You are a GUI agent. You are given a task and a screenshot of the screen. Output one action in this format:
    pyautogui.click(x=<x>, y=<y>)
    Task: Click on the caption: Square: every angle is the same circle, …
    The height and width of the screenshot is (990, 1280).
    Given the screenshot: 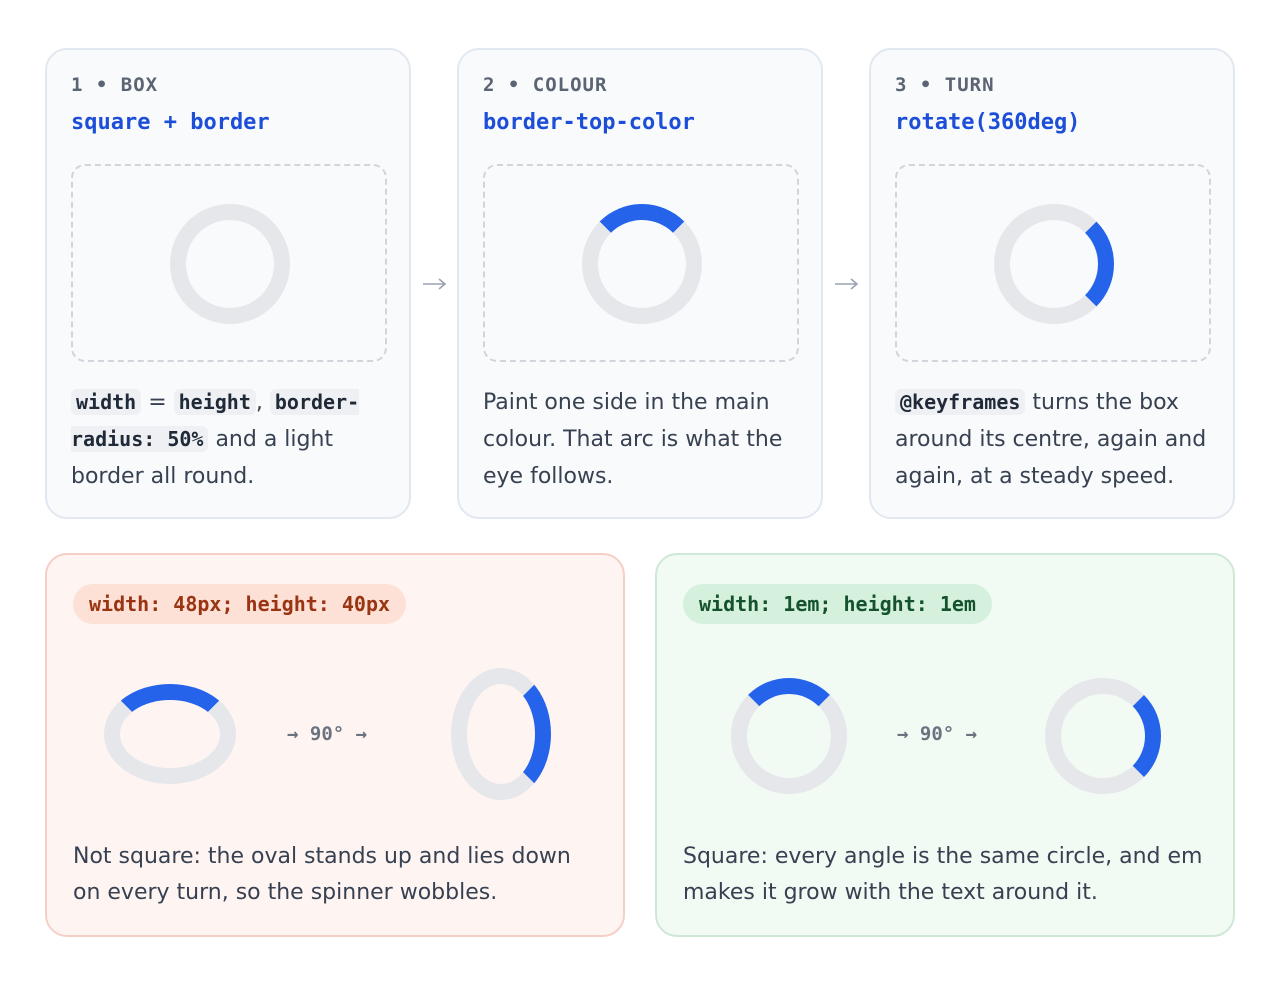 What is the action you would take?
    pyautogui.click(x=943, y=874)
    